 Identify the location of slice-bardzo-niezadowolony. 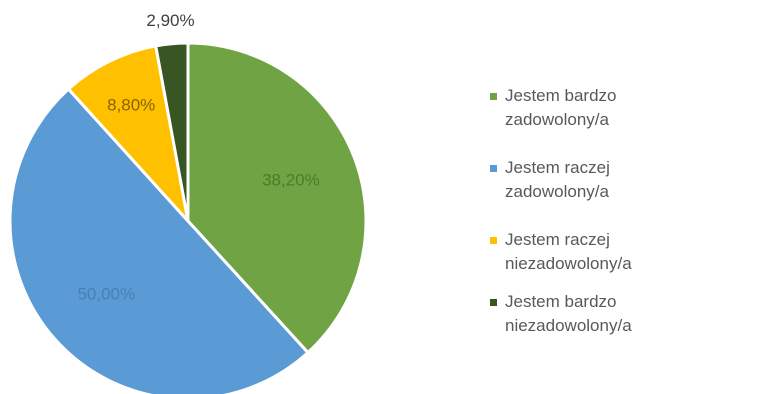
(171, 131).